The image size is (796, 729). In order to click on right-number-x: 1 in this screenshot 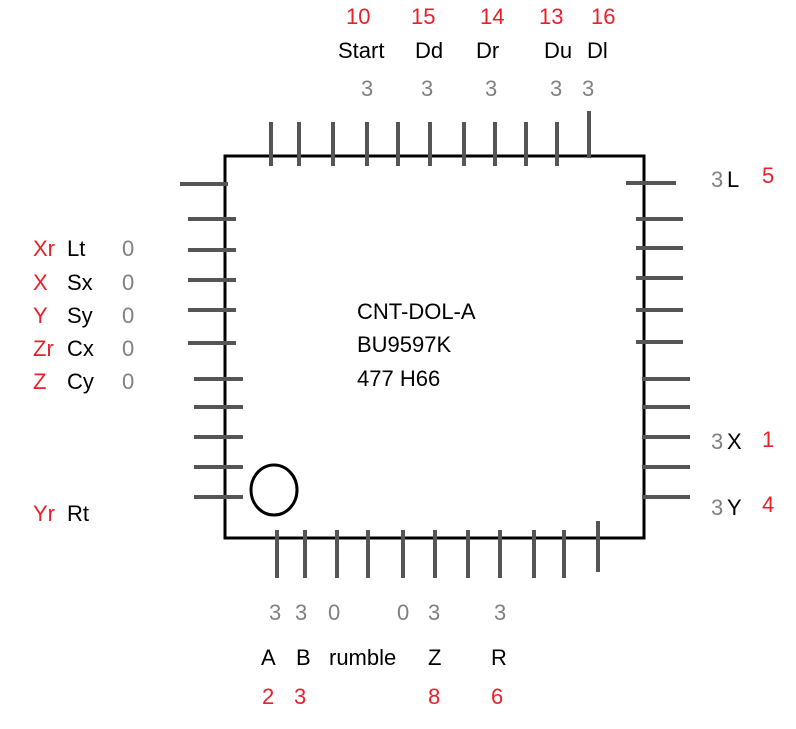, I will do `click(768, 439)`.